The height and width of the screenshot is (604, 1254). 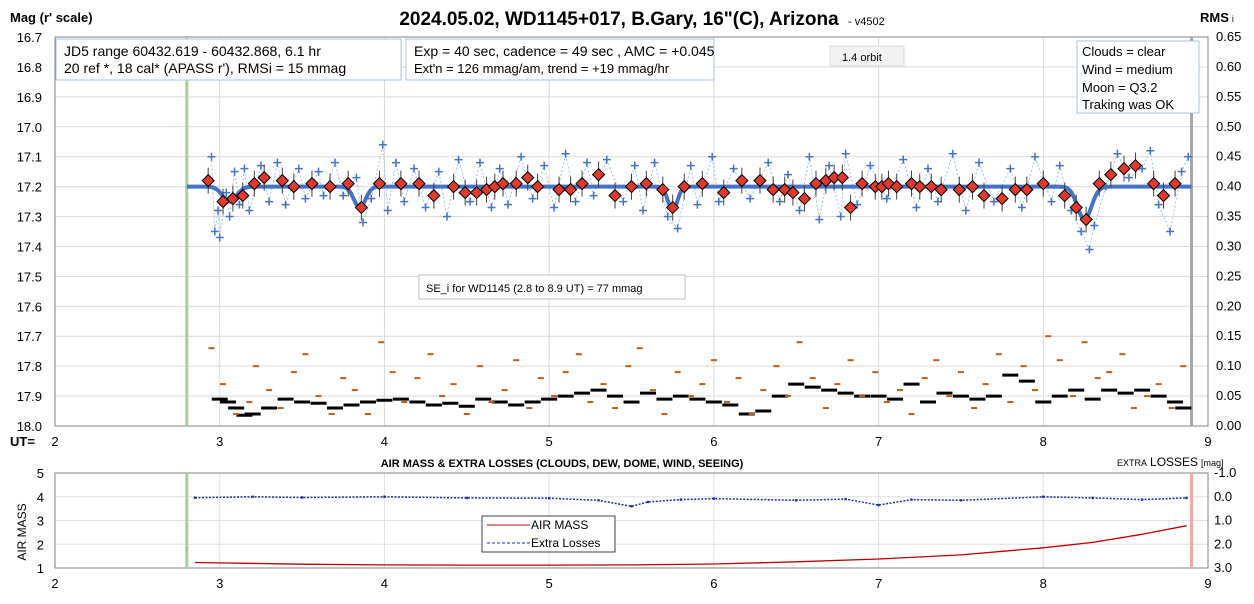 What do you see at coordinates (29, 276) in the screenshot?
I see `top-y-tick-label: 17.5` at bounding box center [29, 276].